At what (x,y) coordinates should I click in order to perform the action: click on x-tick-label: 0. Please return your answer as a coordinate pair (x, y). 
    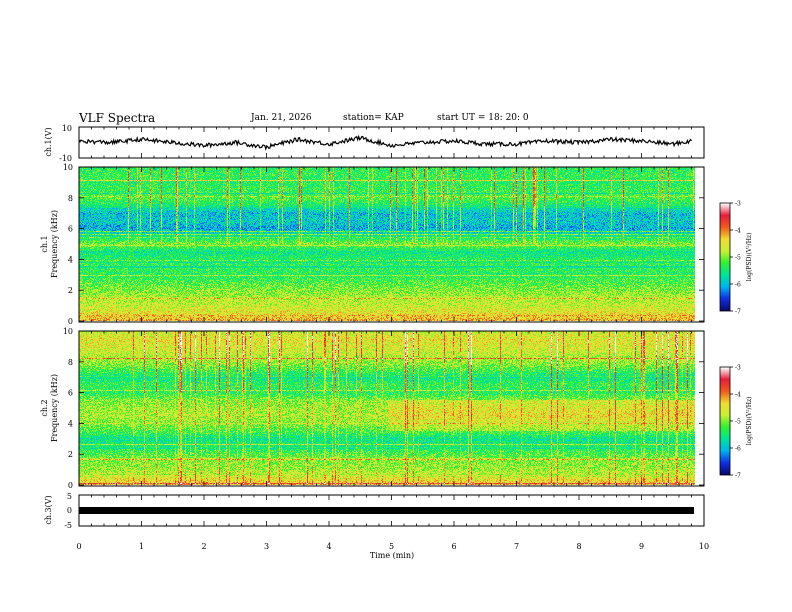
    Looking at the image, I should click on (78, 546).